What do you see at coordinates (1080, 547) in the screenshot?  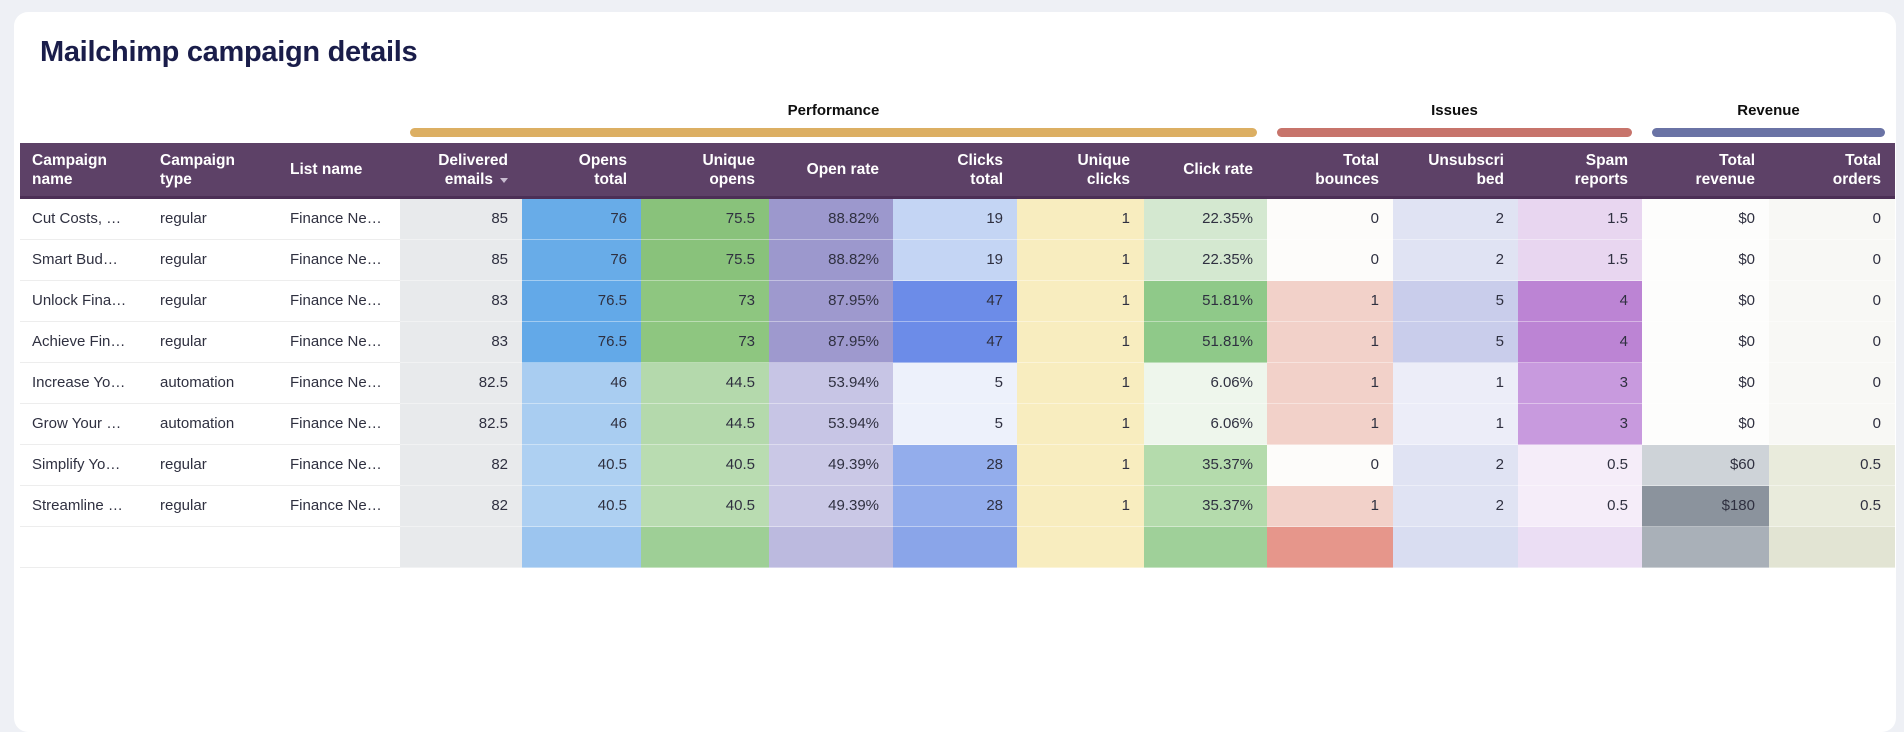 I see `cell-unique-clicks` at bounding box center [1080, 547].